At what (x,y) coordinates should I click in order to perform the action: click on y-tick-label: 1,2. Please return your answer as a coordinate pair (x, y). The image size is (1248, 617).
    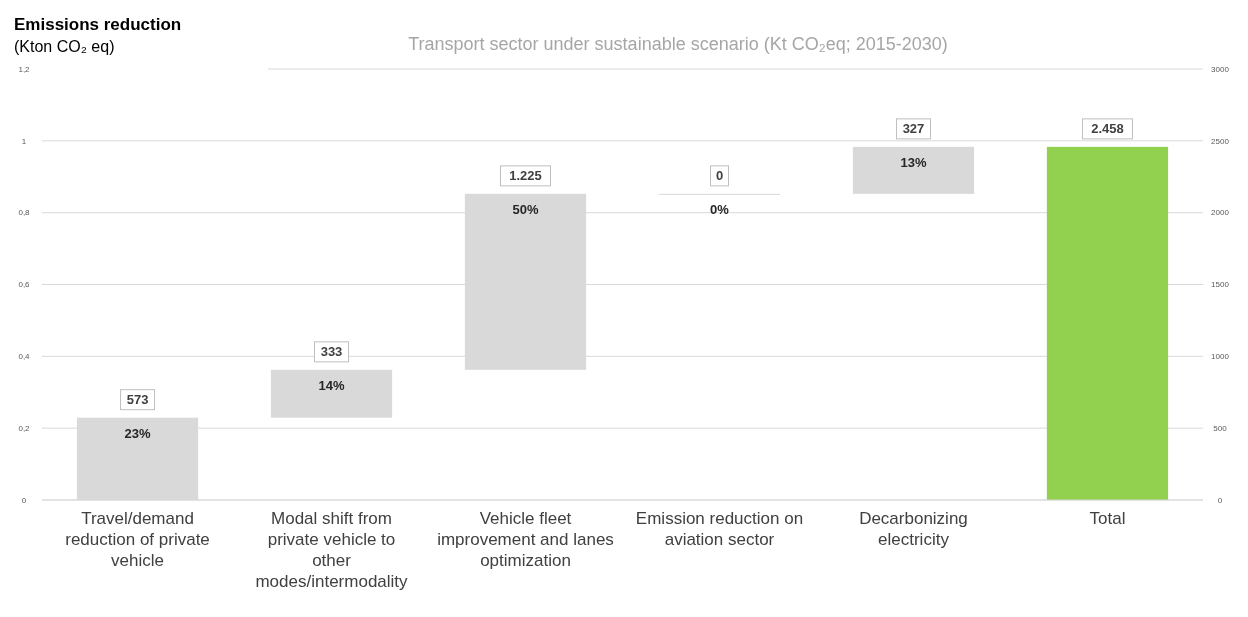
    Looking at the image, I should click on (24, 69).